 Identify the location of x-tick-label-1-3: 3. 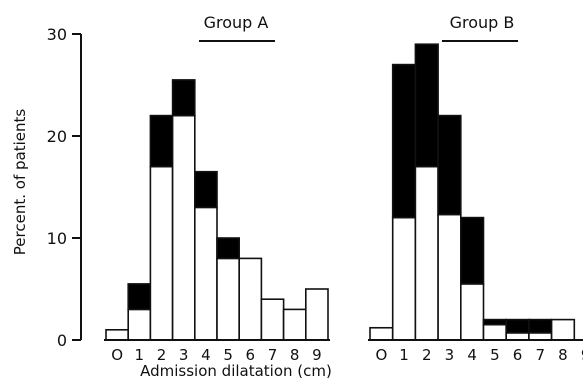
(450, 355).